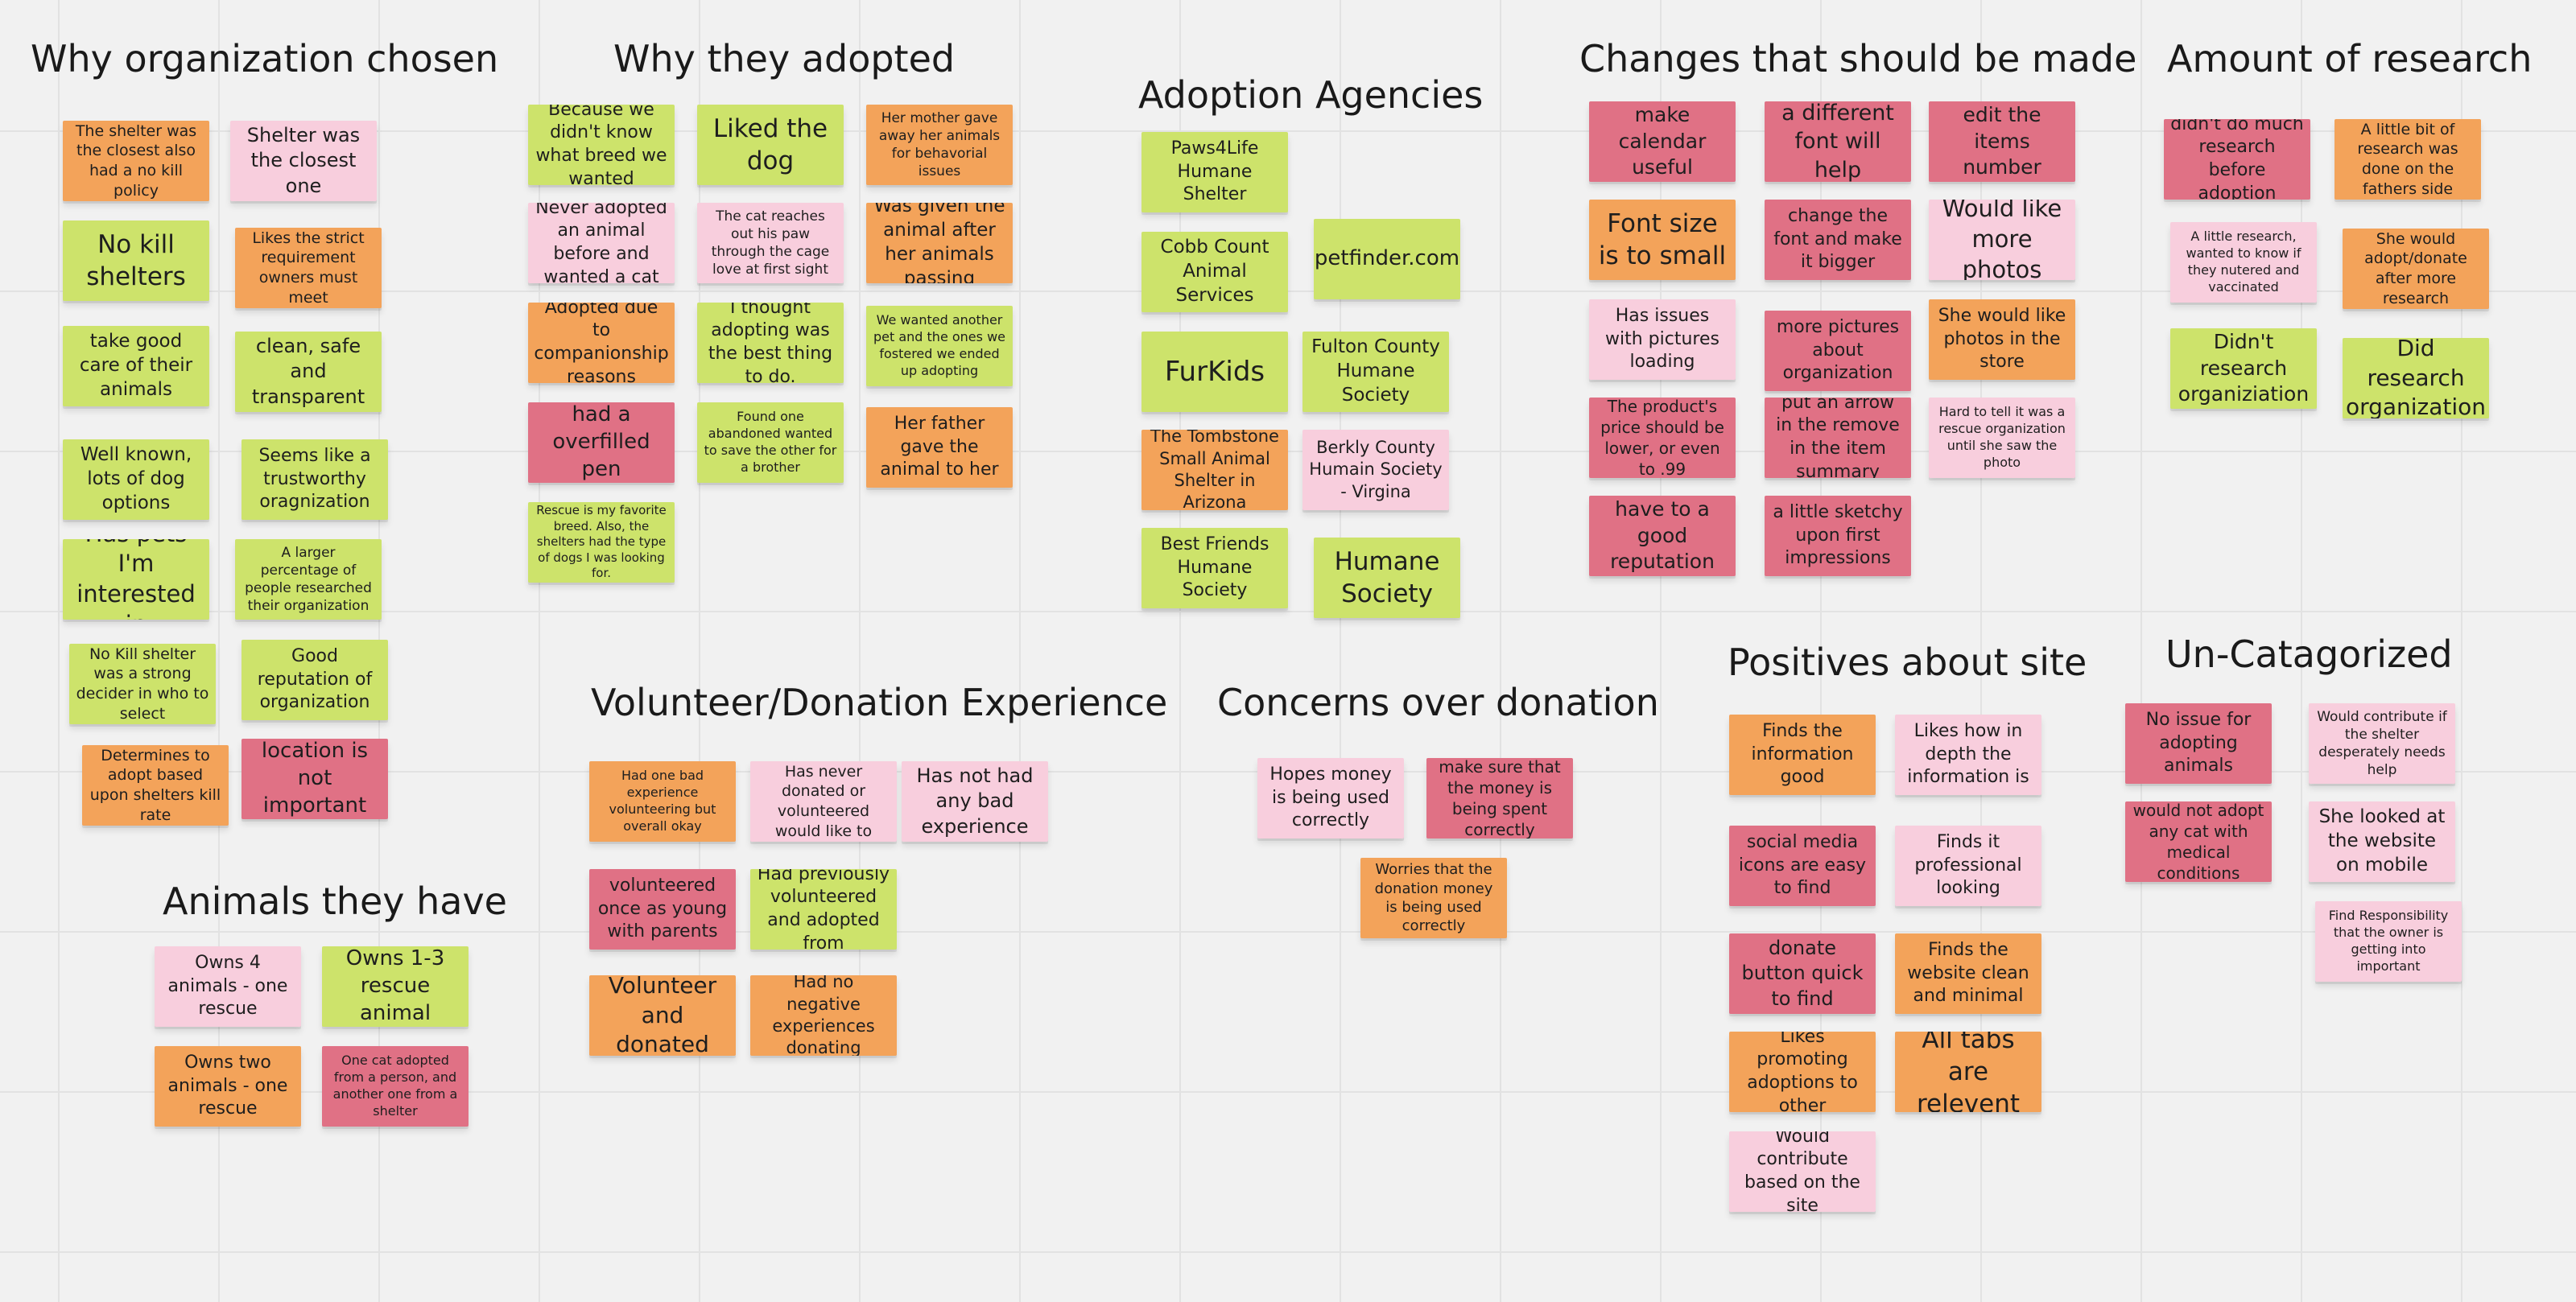  I want to click on sticky-note: No kill shelters, so click(136, 260).